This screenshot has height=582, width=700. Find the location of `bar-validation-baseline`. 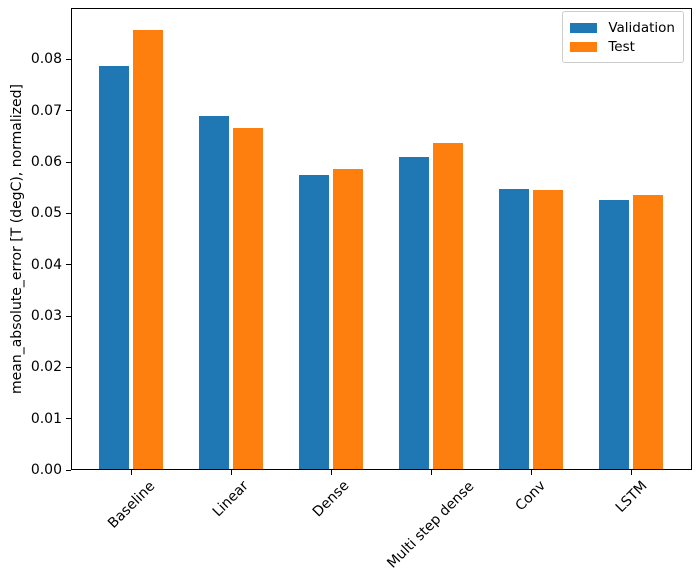

bar-validation-baseline is located at coordinates (114, 267).